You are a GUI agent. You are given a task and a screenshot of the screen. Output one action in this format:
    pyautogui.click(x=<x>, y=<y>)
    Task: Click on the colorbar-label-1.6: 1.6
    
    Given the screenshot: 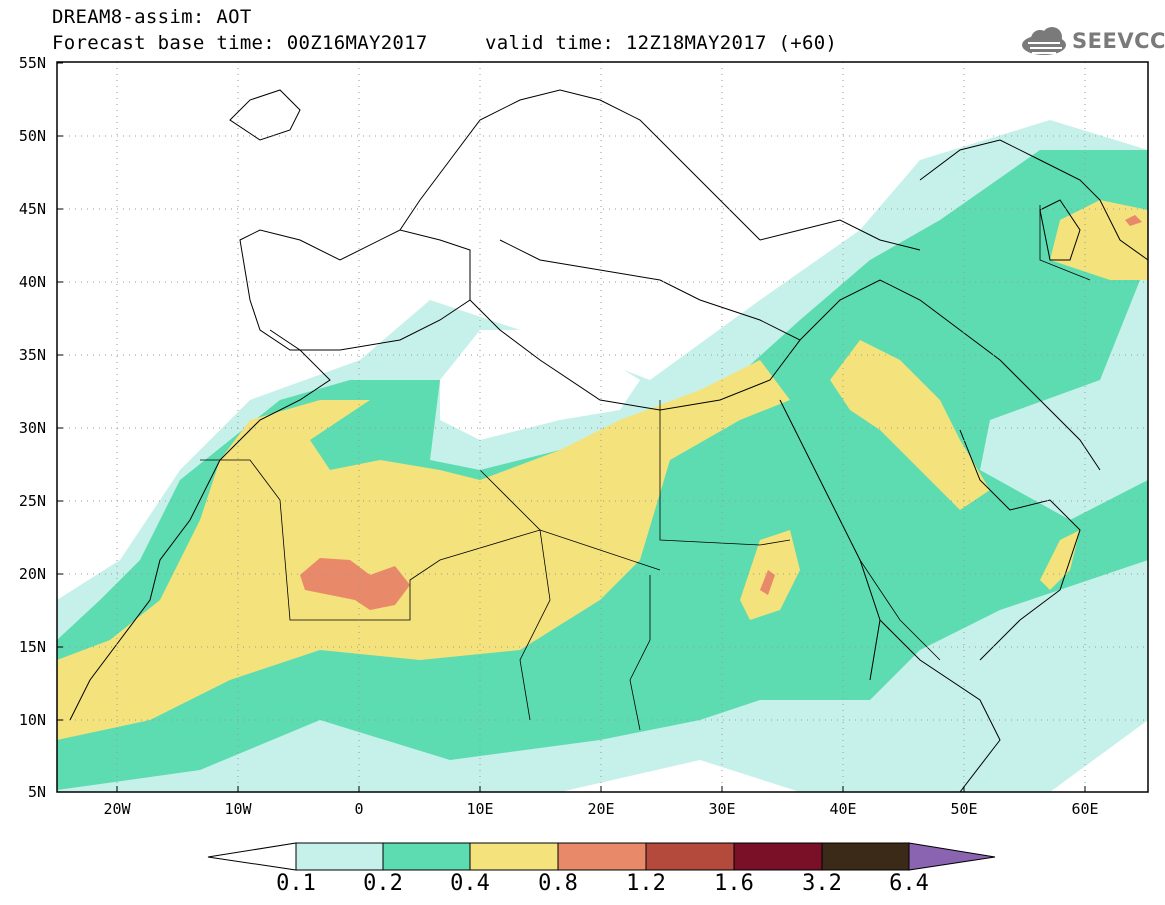 What is the action you would take?
    pyautogui.click(x=734, y=883)
    